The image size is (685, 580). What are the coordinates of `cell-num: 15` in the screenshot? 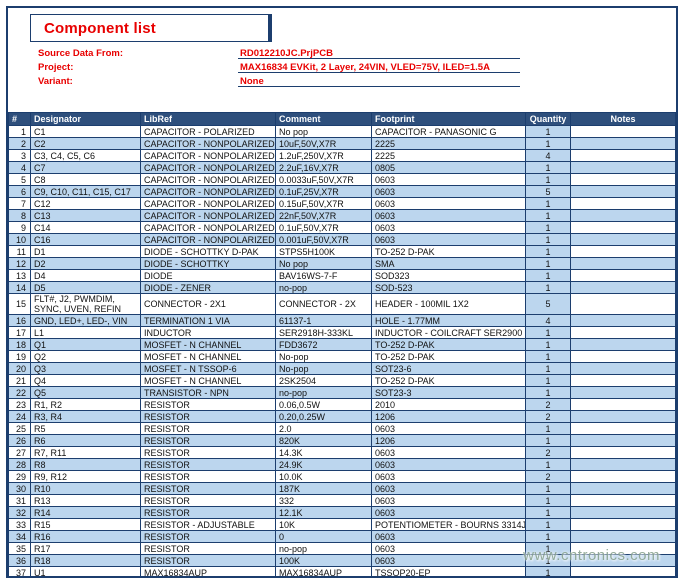 It's located at (19, 304).